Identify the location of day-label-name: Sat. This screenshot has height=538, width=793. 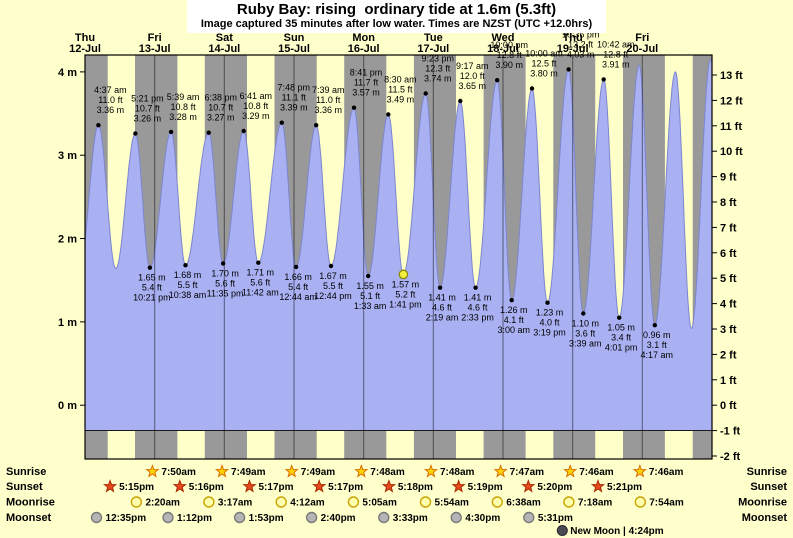
(224, 38).